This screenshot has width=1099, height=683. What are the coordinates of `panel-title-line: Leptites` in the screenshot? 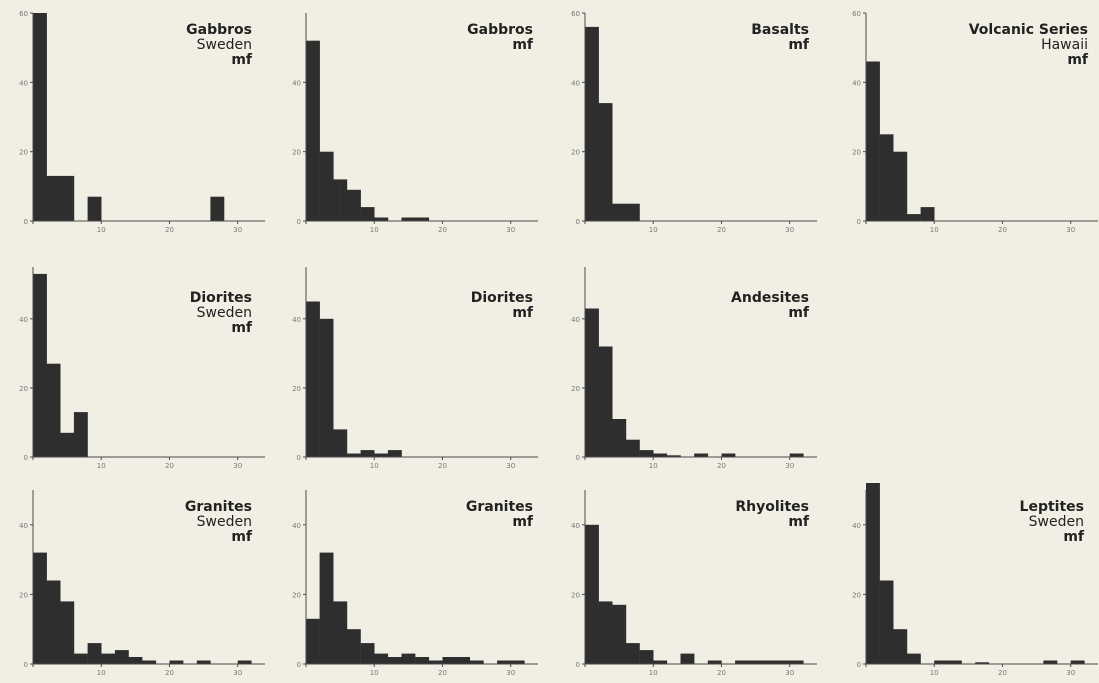 It's located at (1052, 507).